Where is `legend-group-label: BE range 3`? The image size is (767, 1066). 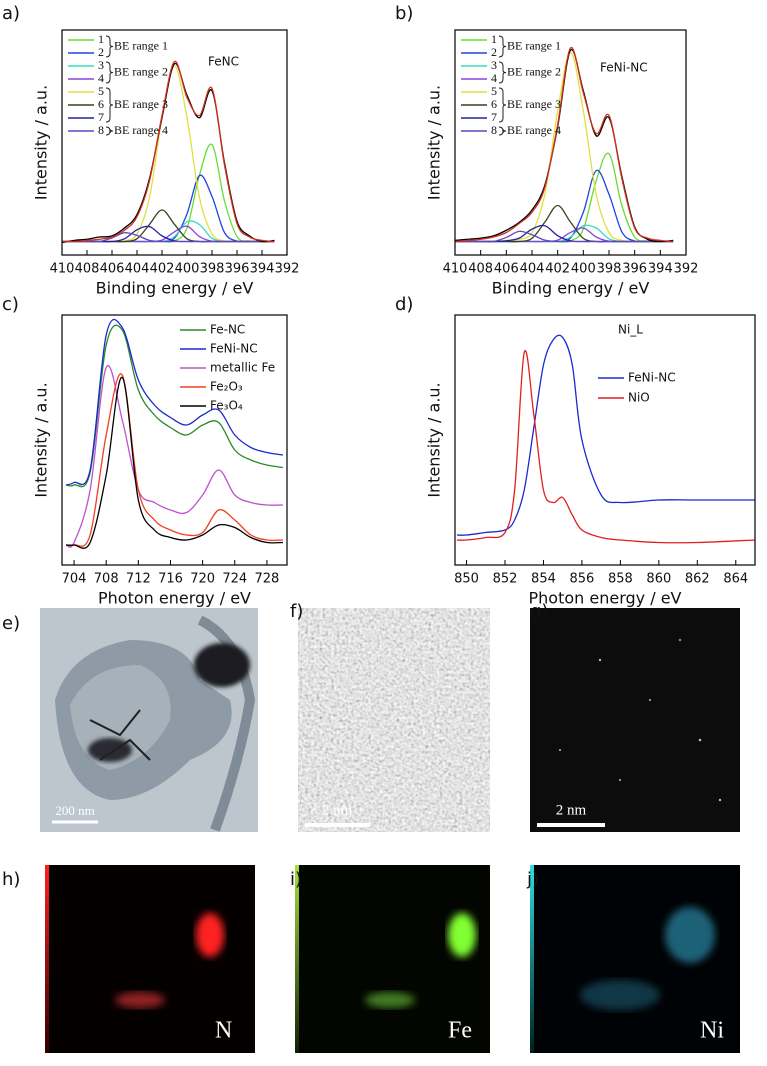
legend-group-label: BE range 3 is located at coordinates (141, 104).